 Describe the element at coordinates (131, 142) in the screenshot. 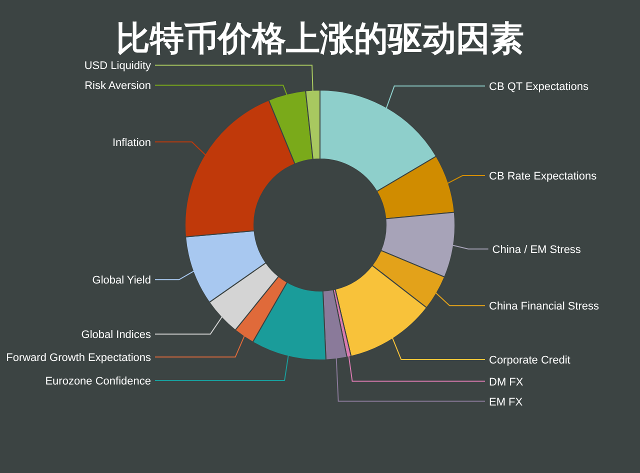

I see `slice-label: Inflation` at that location.